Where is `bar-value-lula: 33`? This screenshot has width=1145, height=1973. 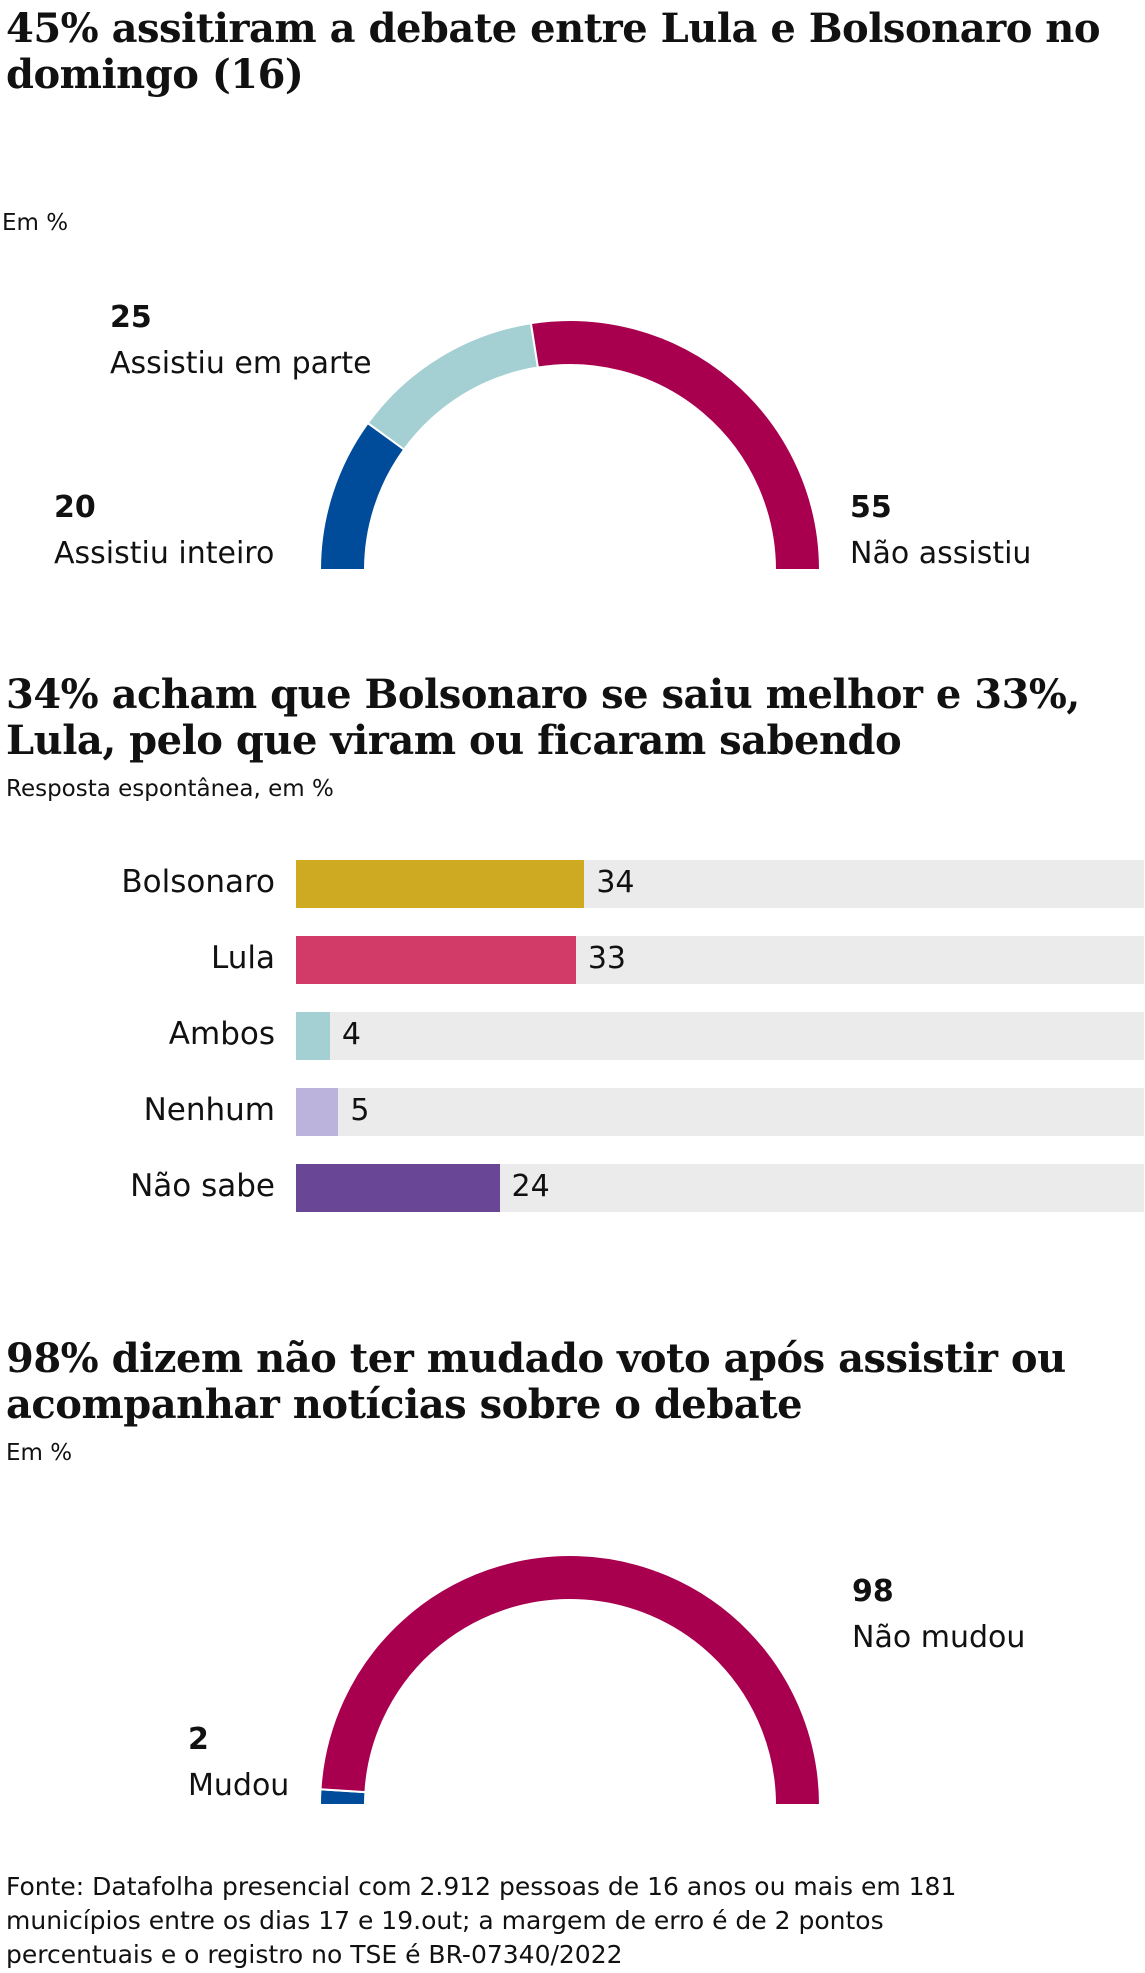 bar-value-lula: 33 is located at coordinates (607, 958).